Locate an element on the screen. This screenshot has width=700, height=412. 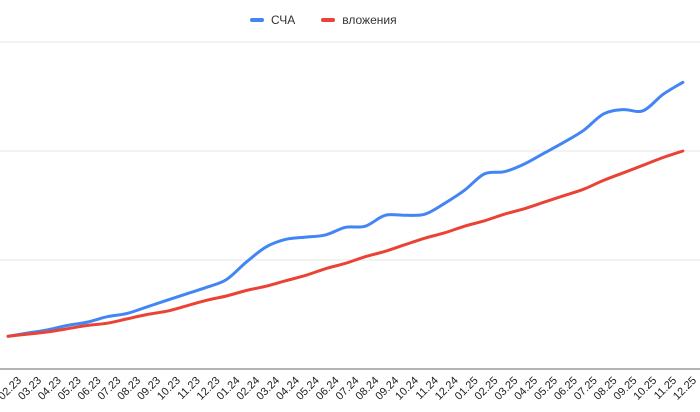
legend-item-vlozheniya: вложения is located at coordinates (359, 20).